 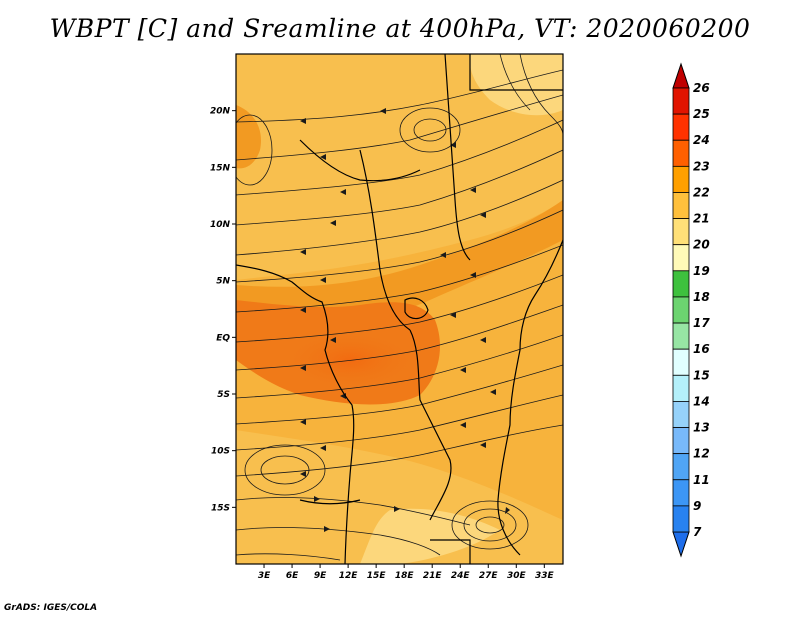 I want to click on wbpt-shade-19c-ne, so click(x=516, y=85).